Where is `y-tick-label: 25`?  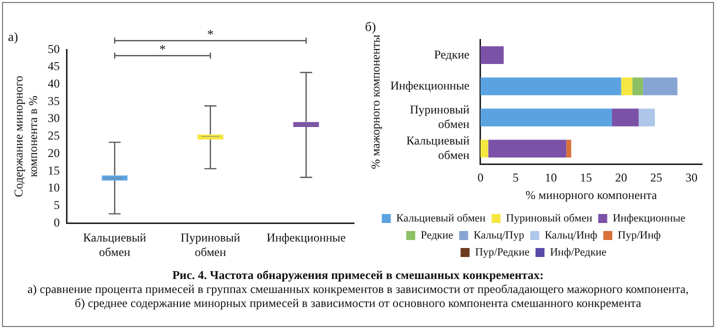 y-tick-label: 25 is located at coordinates (54, 135).